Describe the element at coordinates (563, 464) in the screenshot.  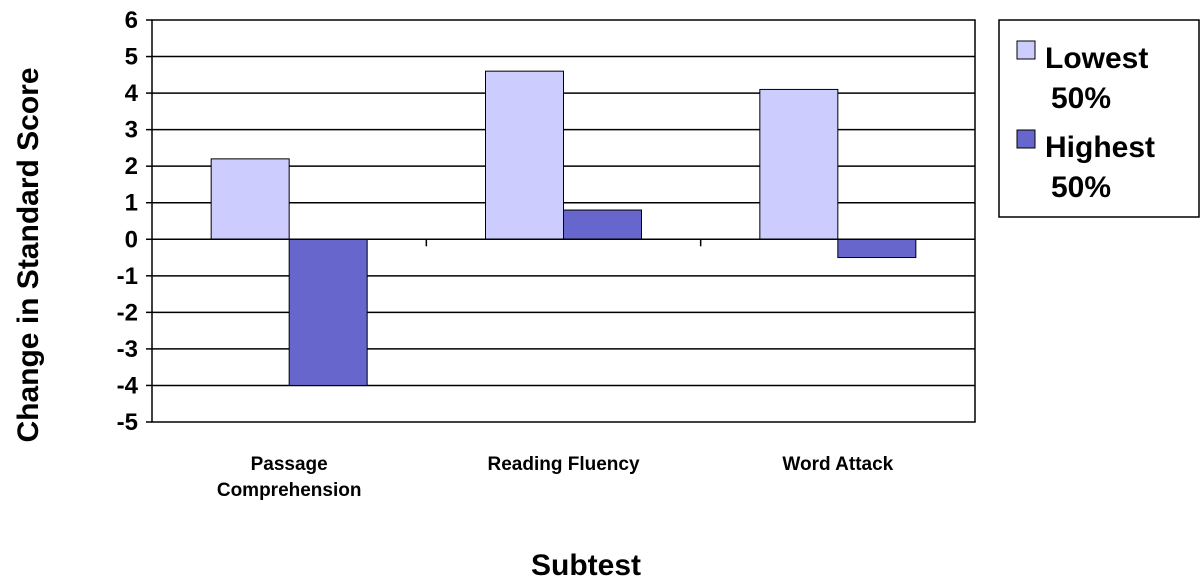
I see `x-category-label: Reading Fluency` at that location.